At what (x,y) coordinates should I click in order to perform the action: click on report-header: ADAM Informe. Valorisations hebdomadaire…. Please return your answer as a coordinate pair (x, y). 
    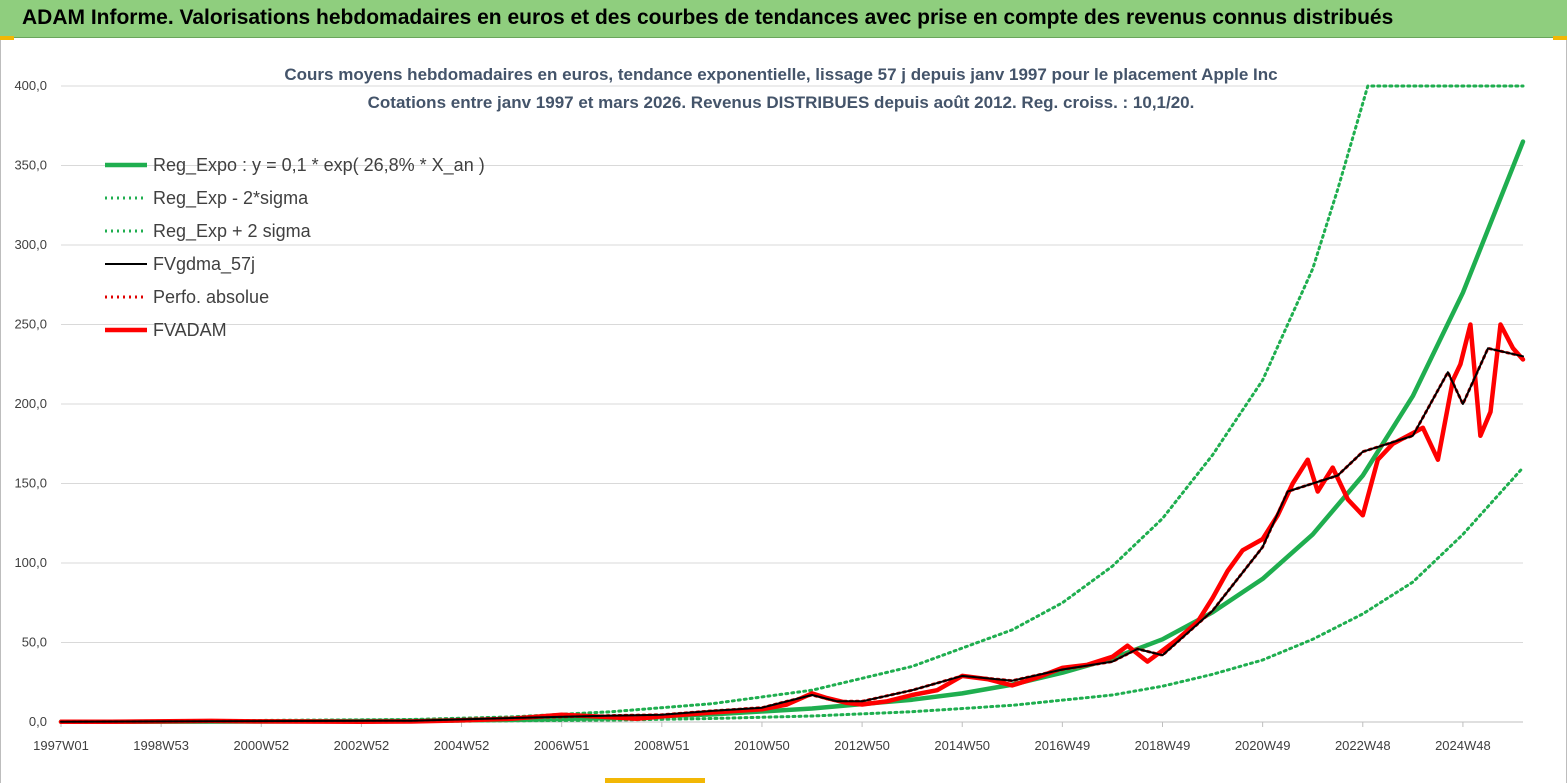
    Looking at the image, I should click on (783, 19).